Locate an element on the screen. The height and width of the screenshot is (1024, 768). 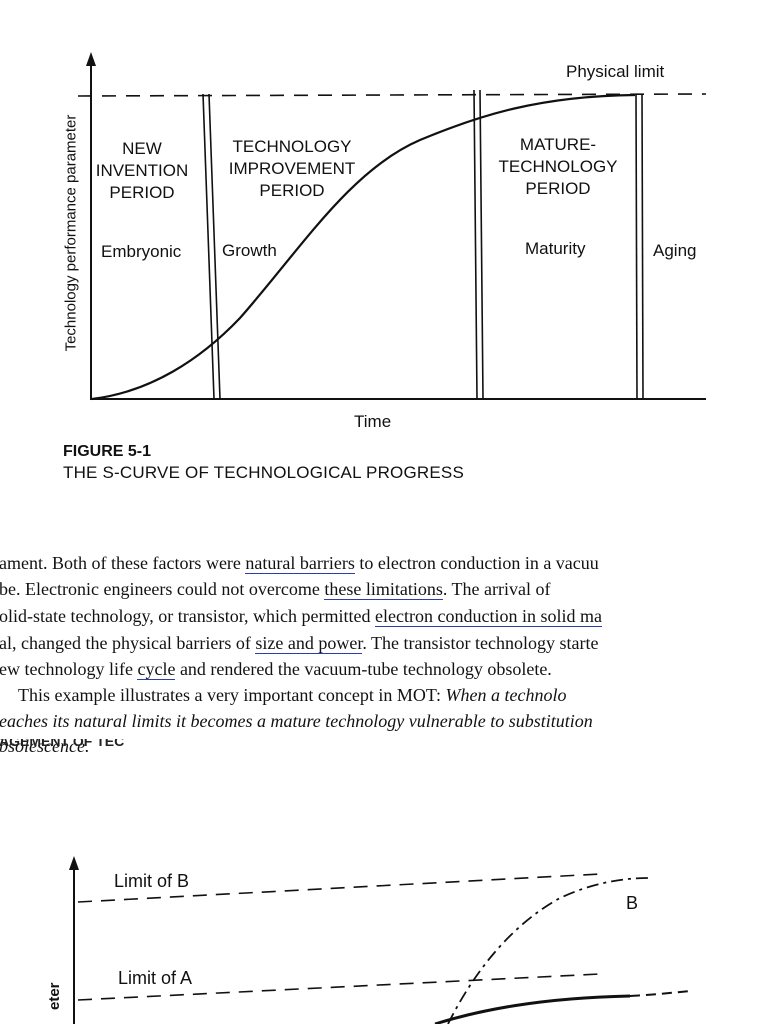
y-axis-label: Technology performance parameter is located at coordinates (71, 233).